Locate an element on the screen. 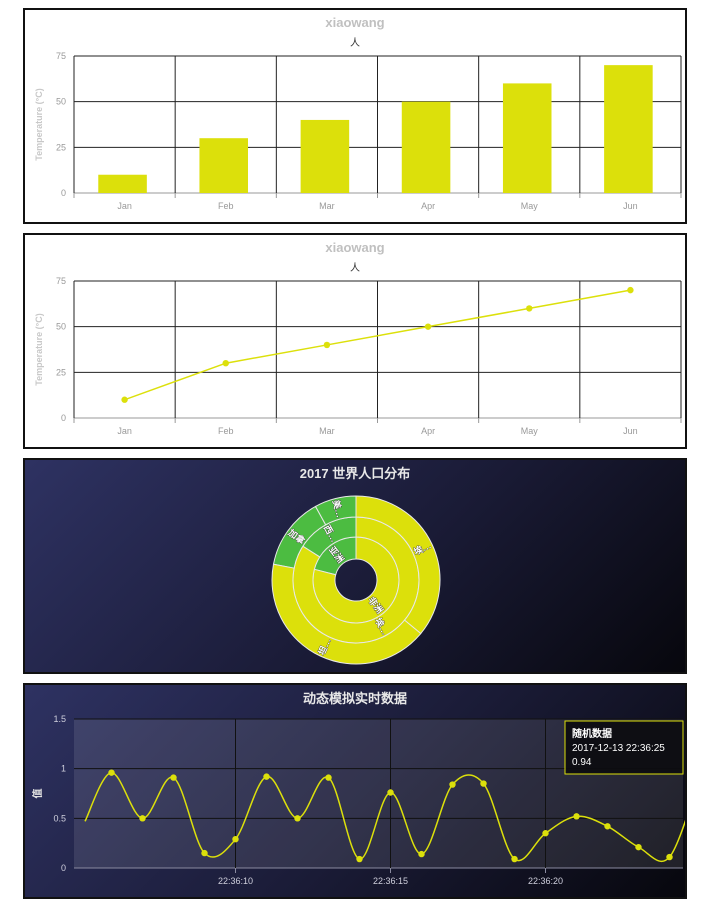 This screenshot has height=911, width=724. point-apr is located at coordinates (428, 326).